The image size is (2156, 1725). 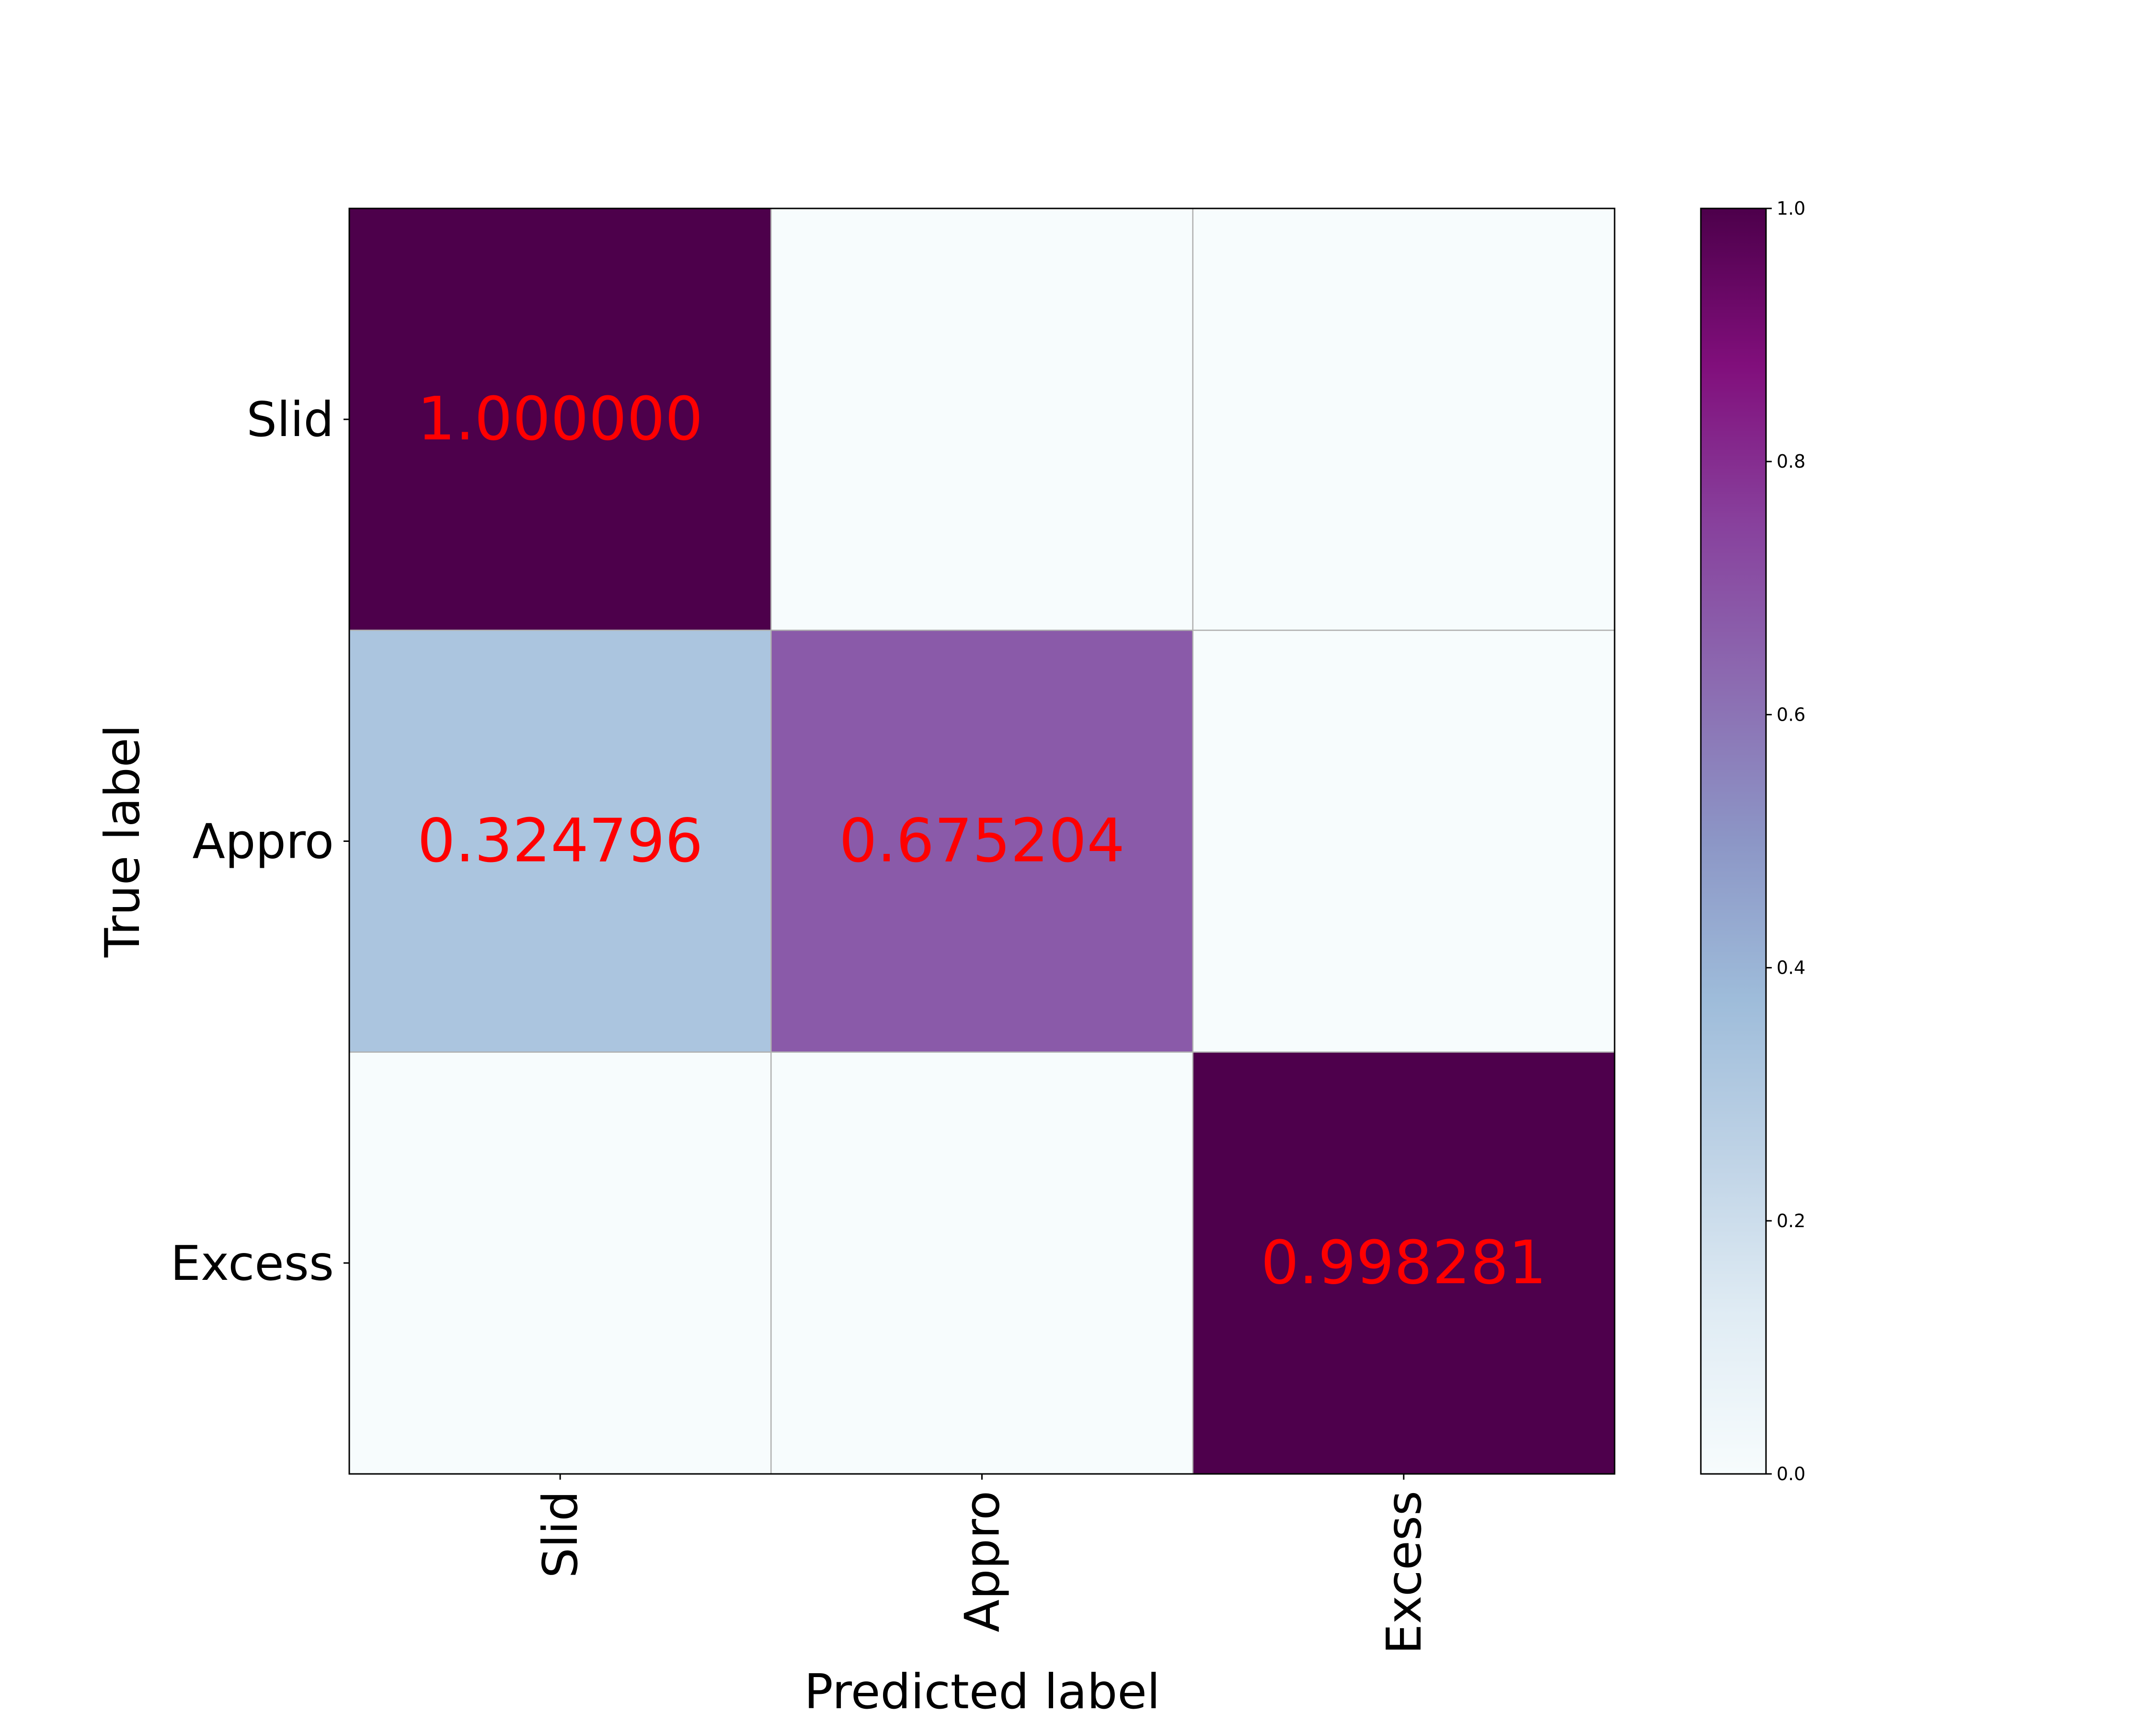 I want to click on x-axis-ticks: Slid Appro Excess, so click(x=982, y=1564).